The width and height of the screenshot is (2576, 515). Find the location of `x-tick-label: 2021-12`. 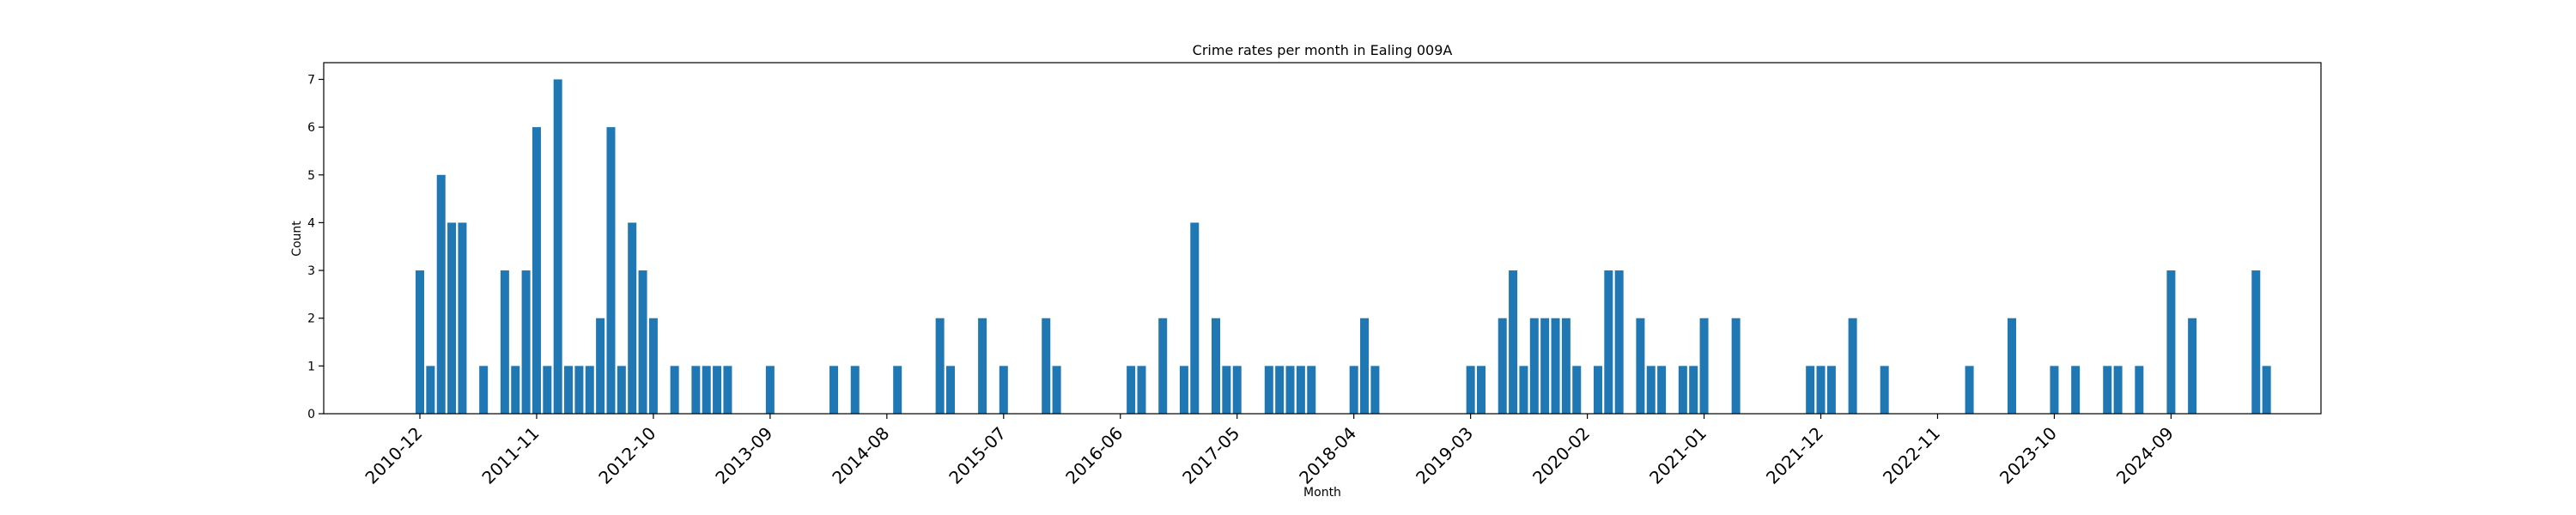

x-tick-label: 2021-12 is located at coordinates (1794, 455).